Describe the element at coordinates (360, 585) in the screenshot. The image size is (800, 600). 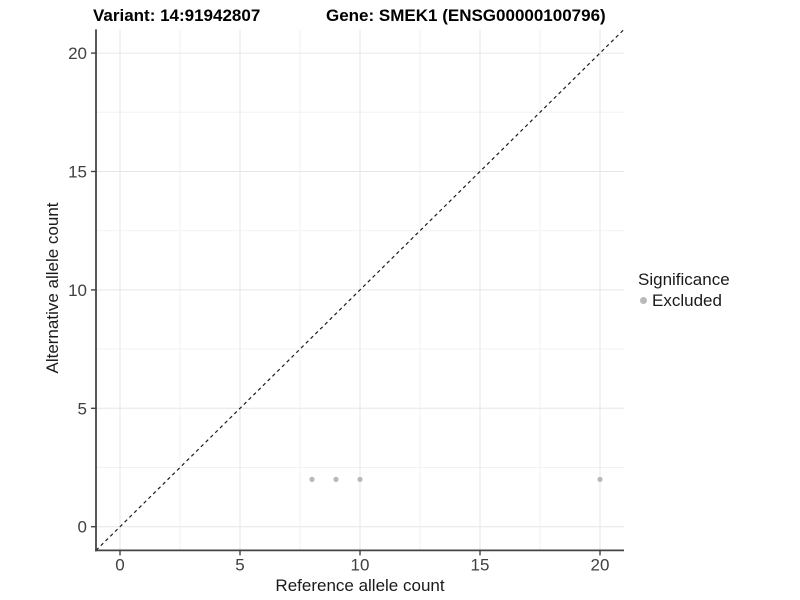
I see `x-axis-title: Reference allele count` at that location.